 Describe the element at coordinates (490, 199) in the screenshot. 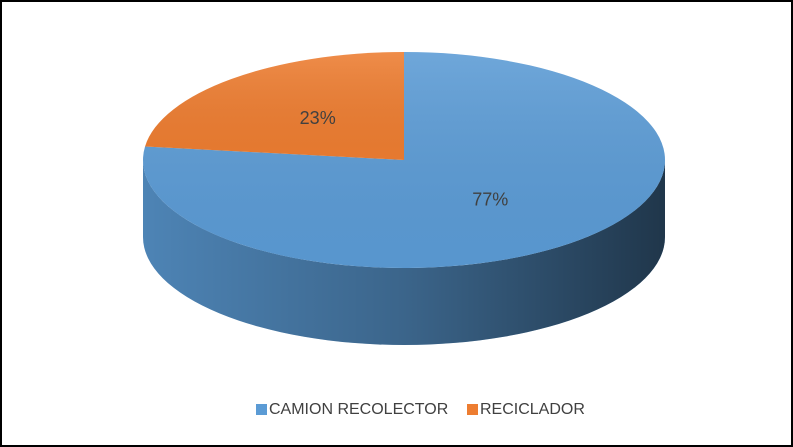

I see `data-label: 77%` at that location.